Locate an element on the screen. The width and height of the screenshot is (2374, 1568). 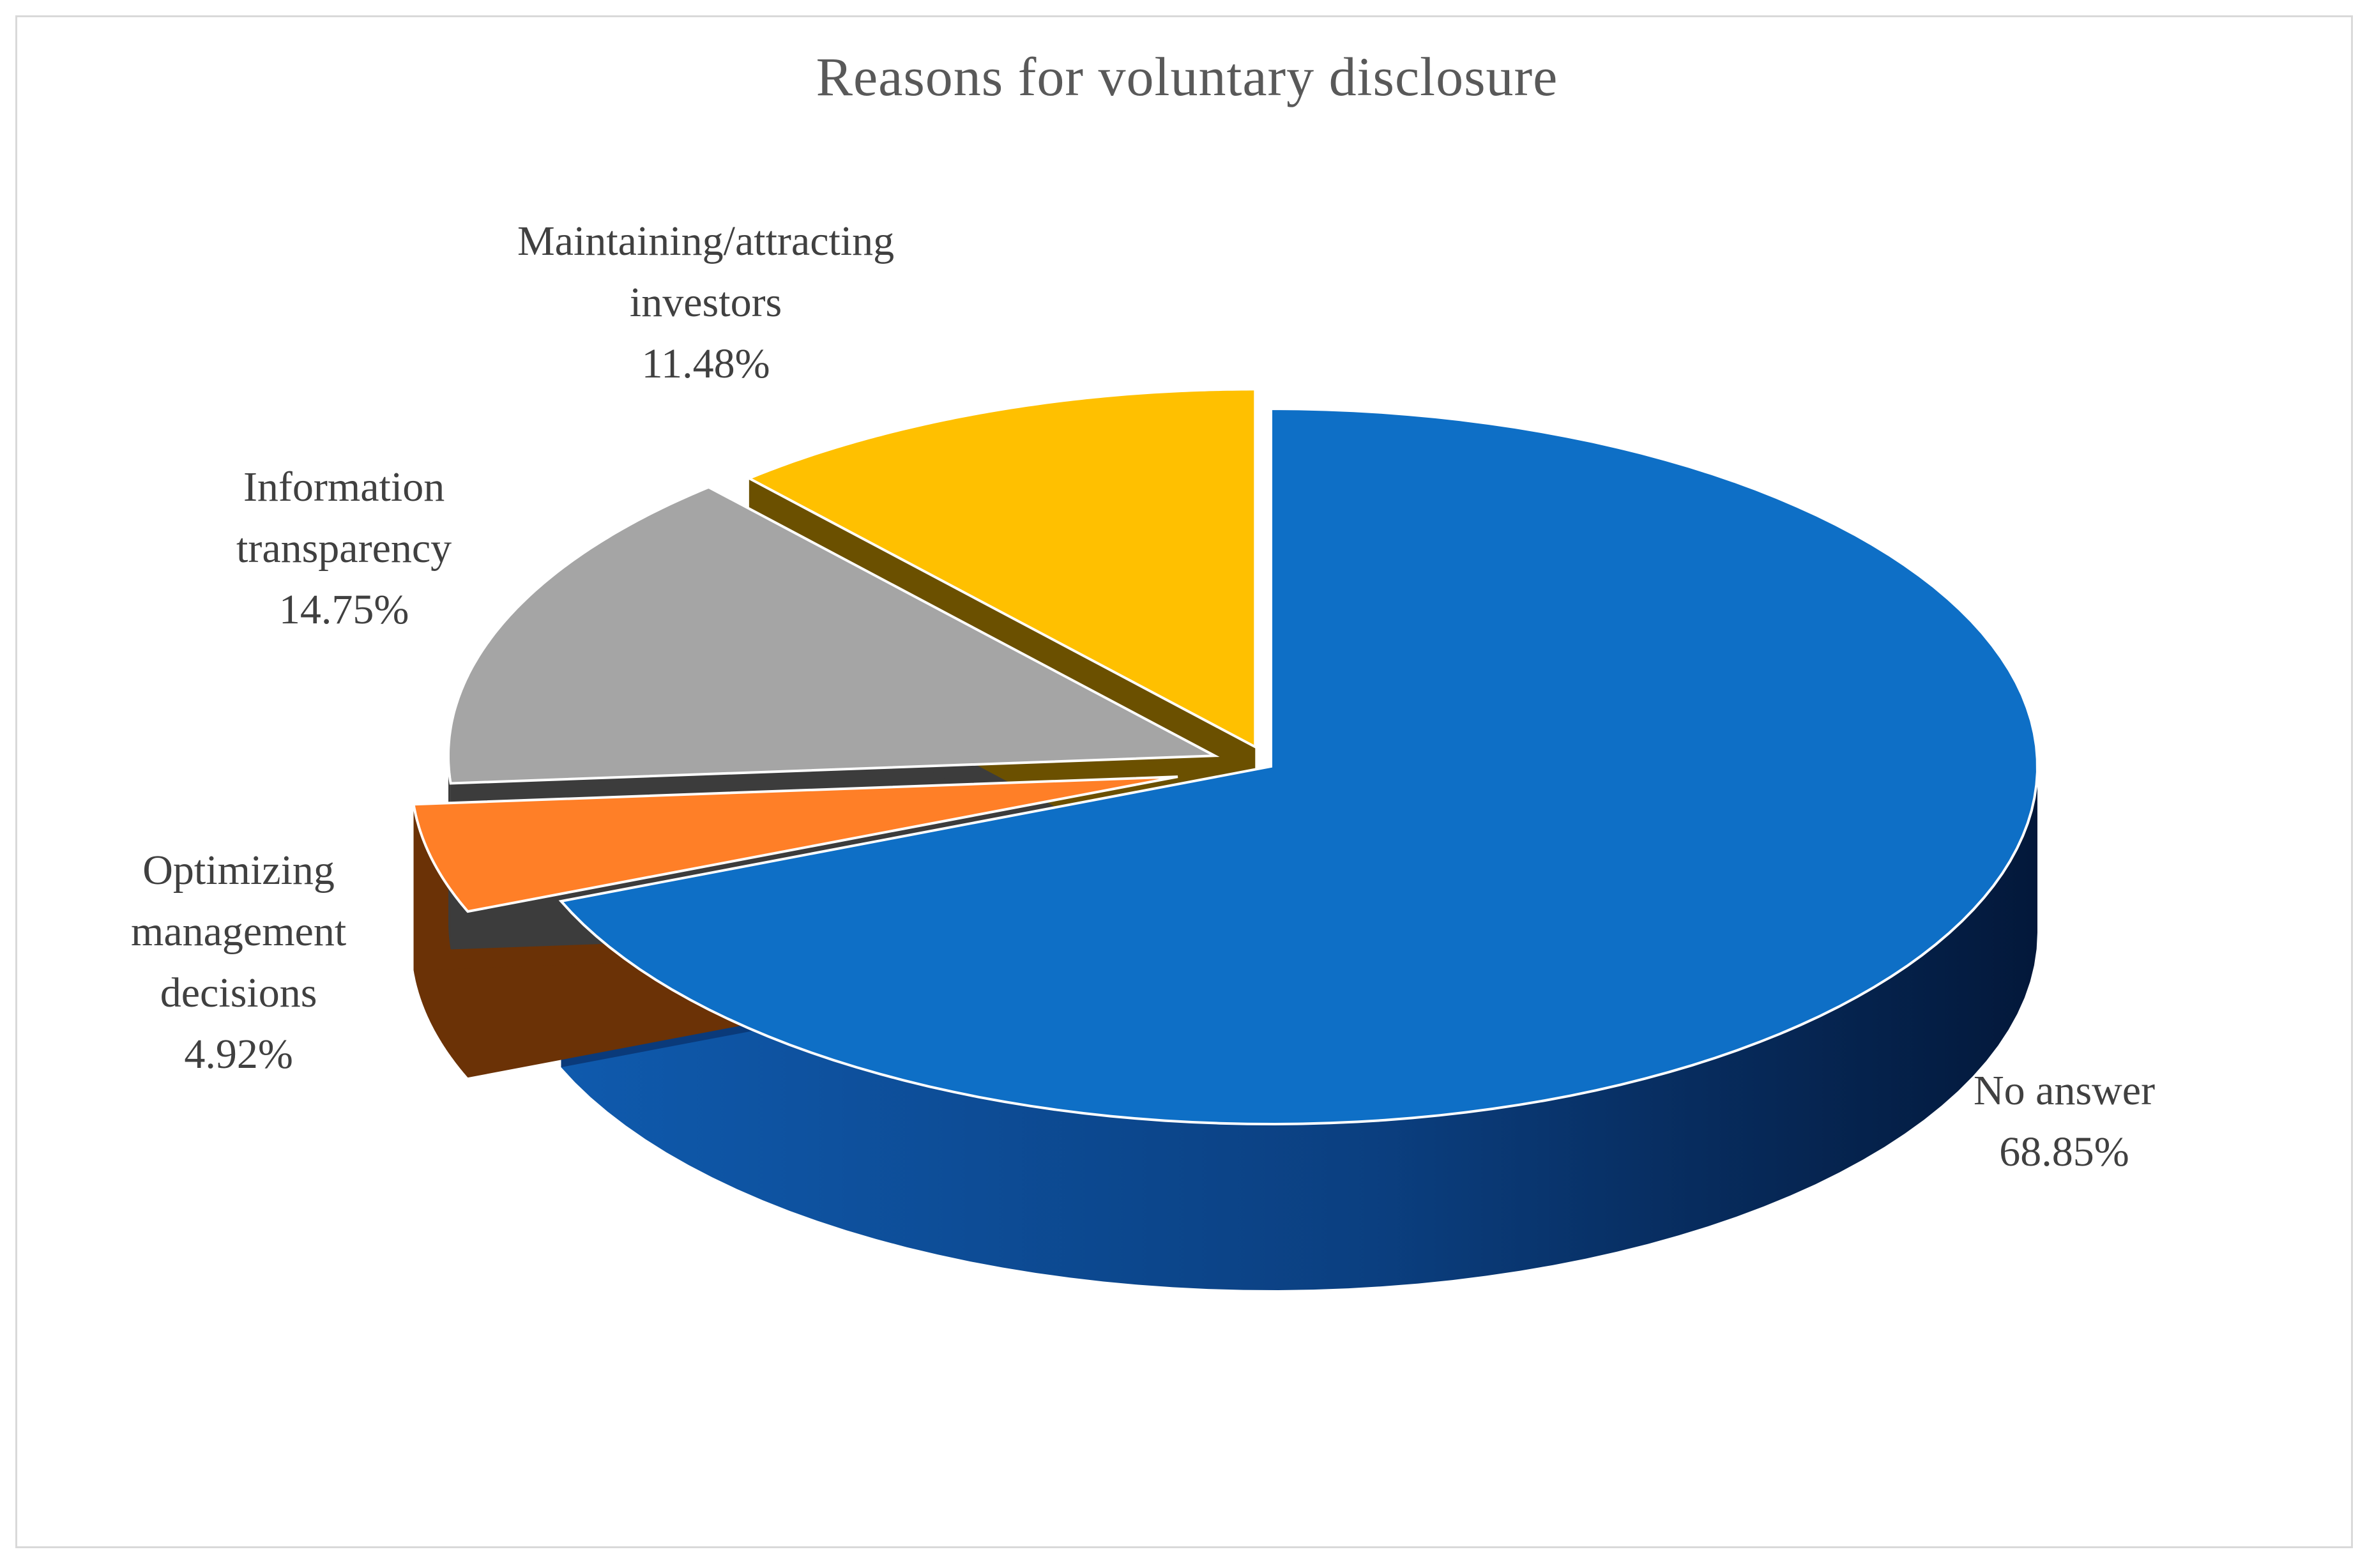
slice-maintaining-attracting-investors is located at coordinates (1001, 568).